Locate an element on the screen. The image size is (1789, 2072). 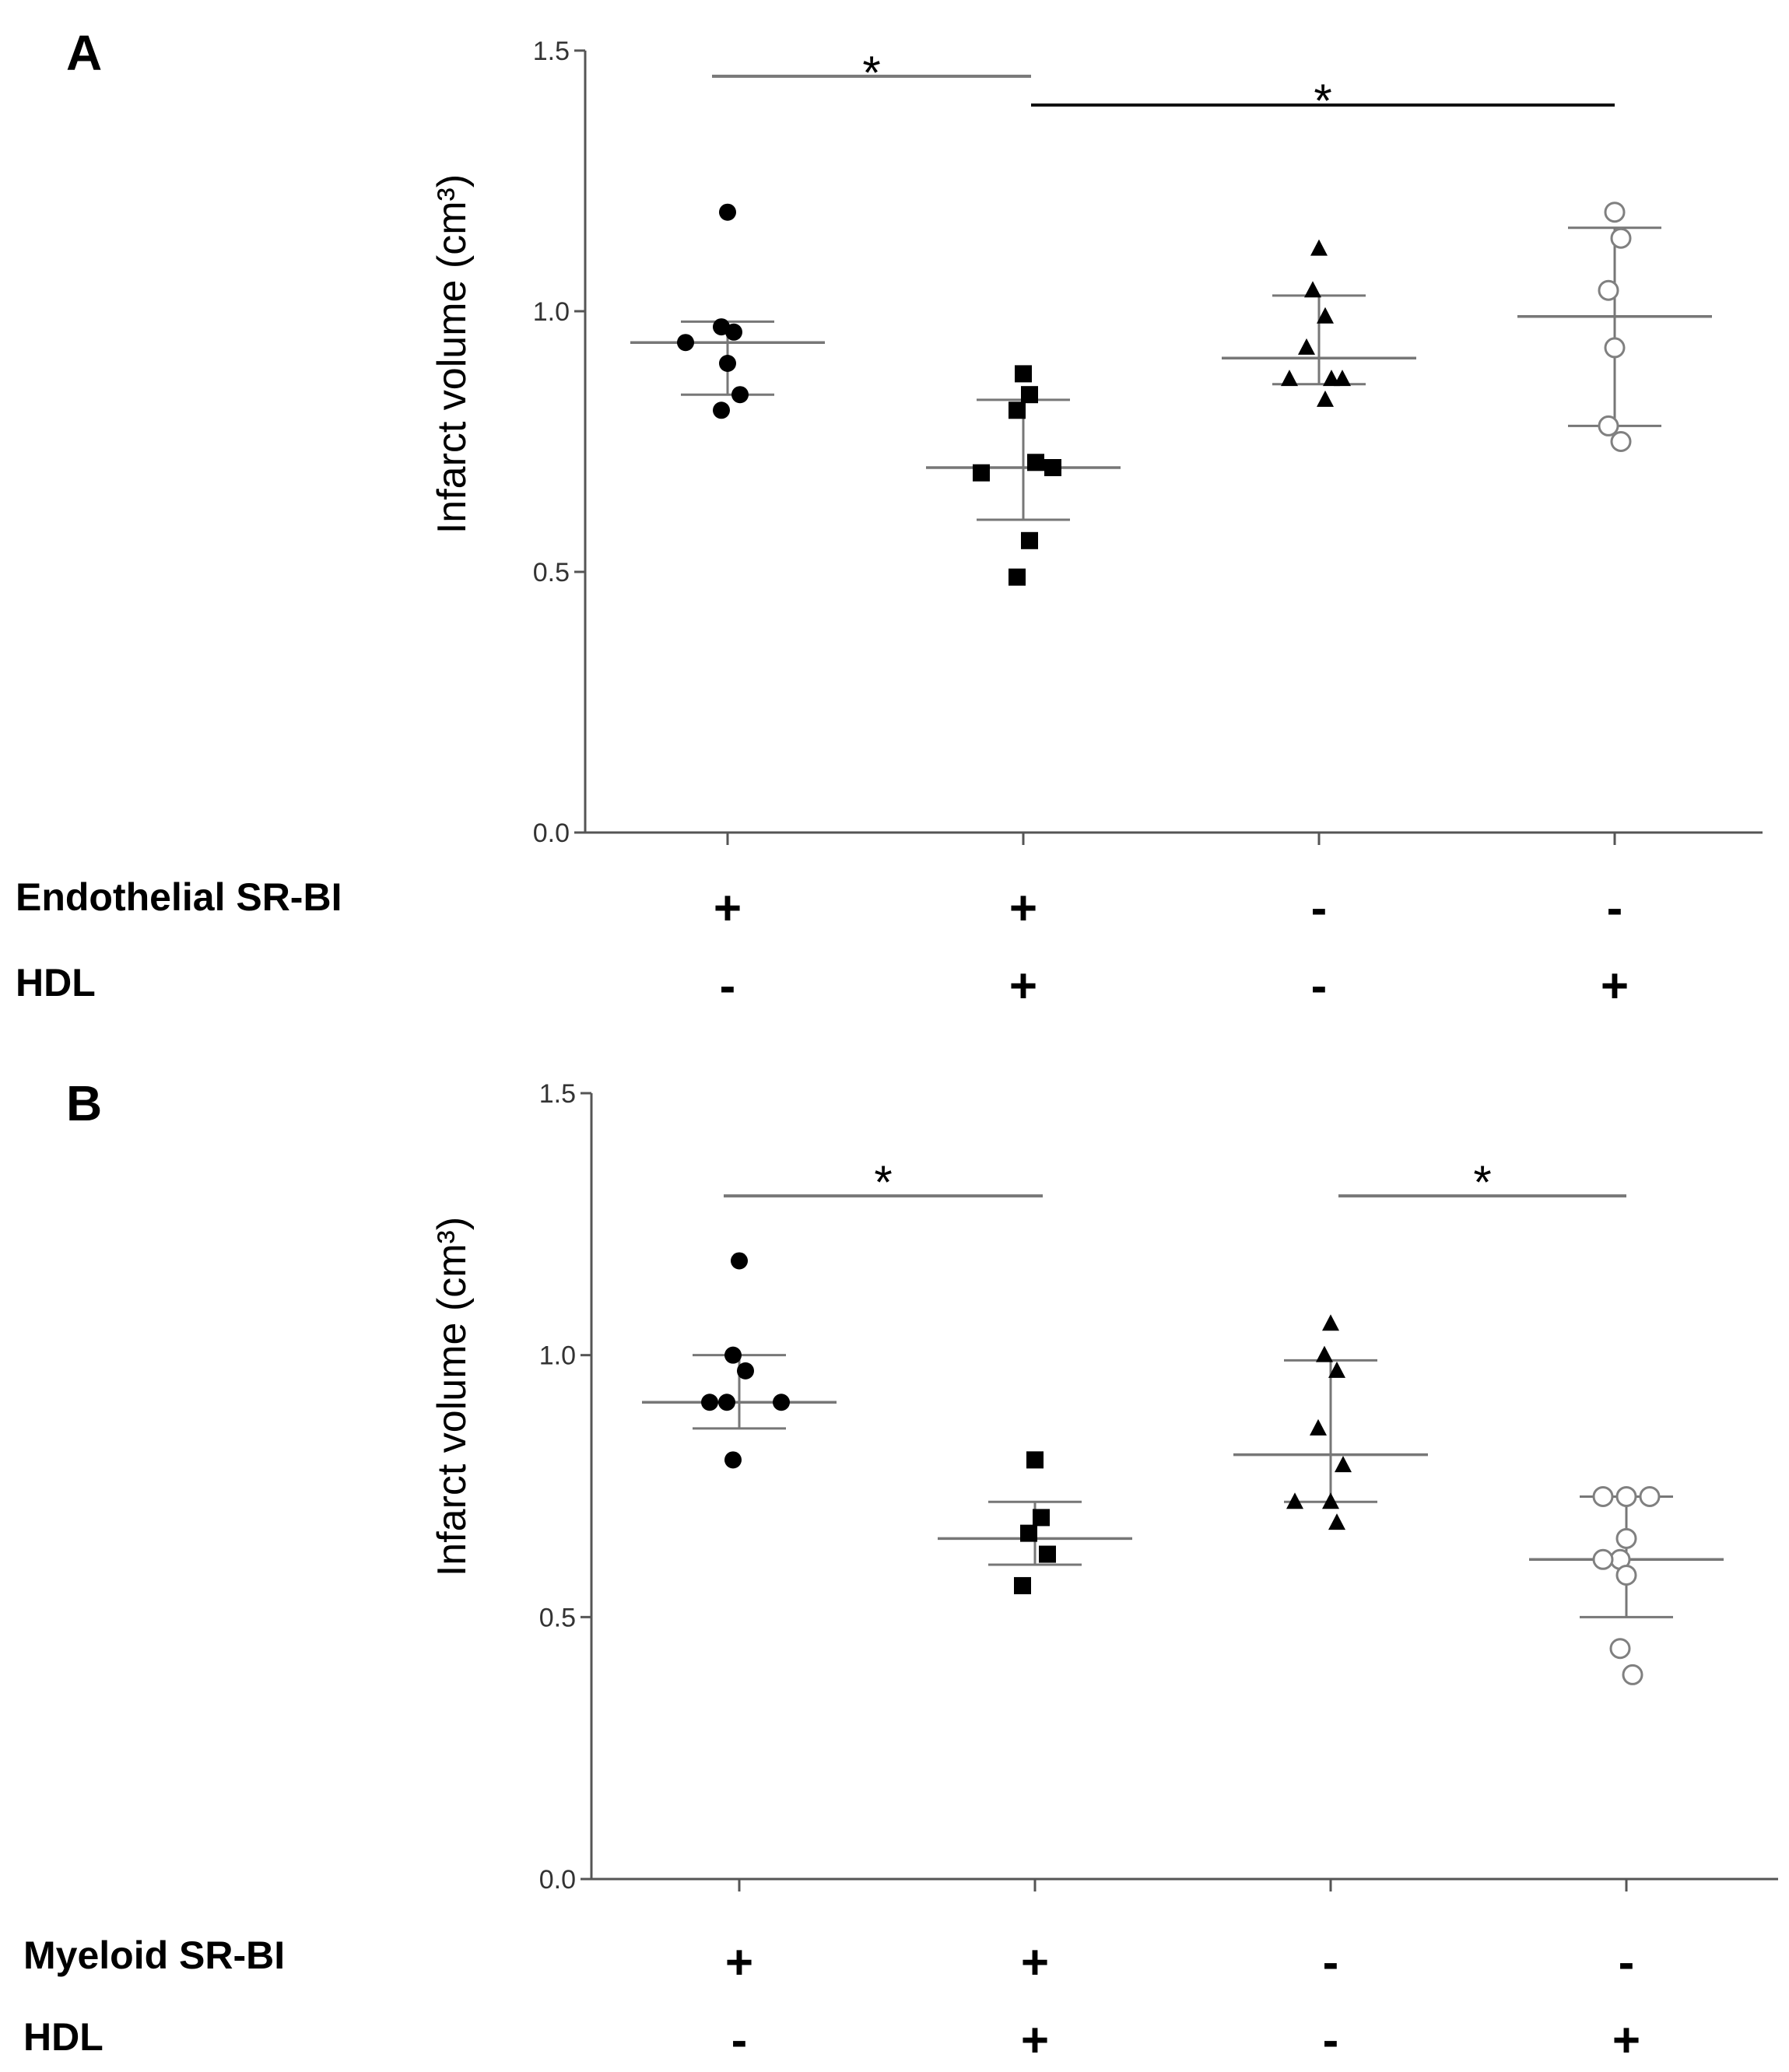
row-label-genotype: Endothelial SR-BI is located at coordinates (179, 897).